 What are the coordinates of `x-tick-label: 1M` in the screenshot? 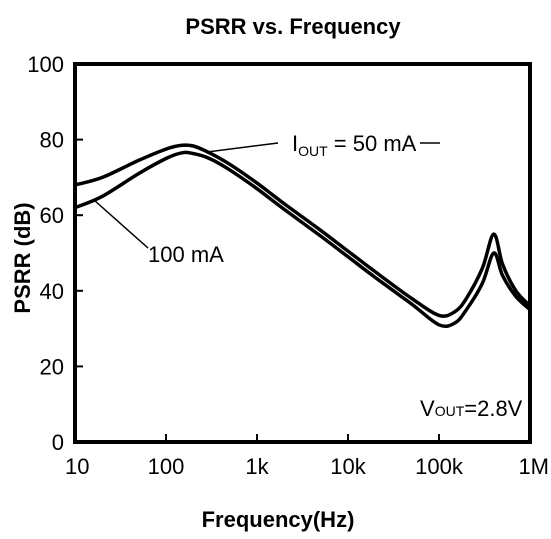 It's located at (533, 466).